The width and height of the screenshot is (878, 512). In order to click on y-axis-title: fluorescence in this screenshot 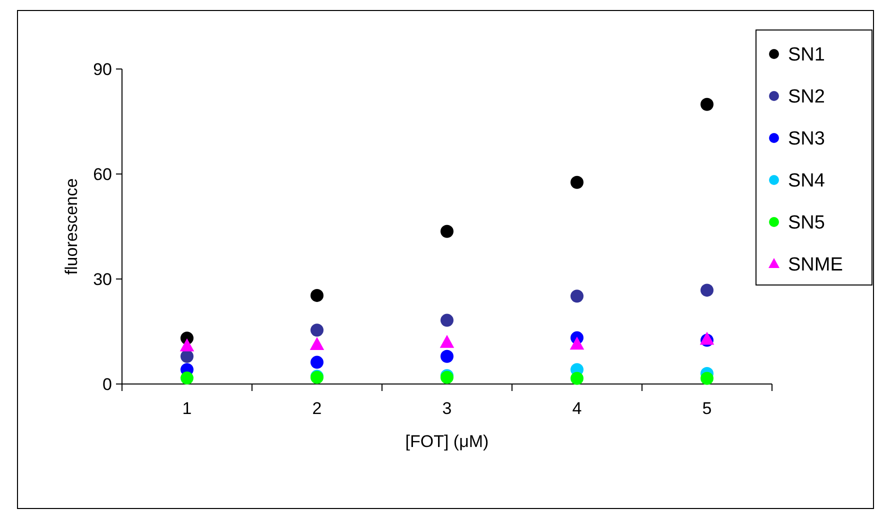, I will do `click(71, 226)`.